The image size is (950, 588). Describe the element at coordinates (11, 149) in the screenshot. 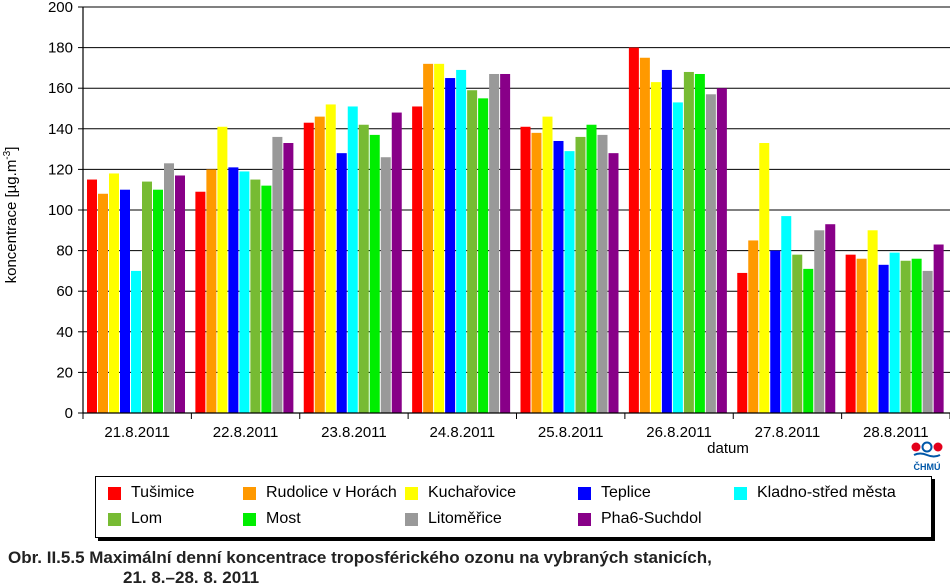

I see `y-axis-title-close: ]` at that location.